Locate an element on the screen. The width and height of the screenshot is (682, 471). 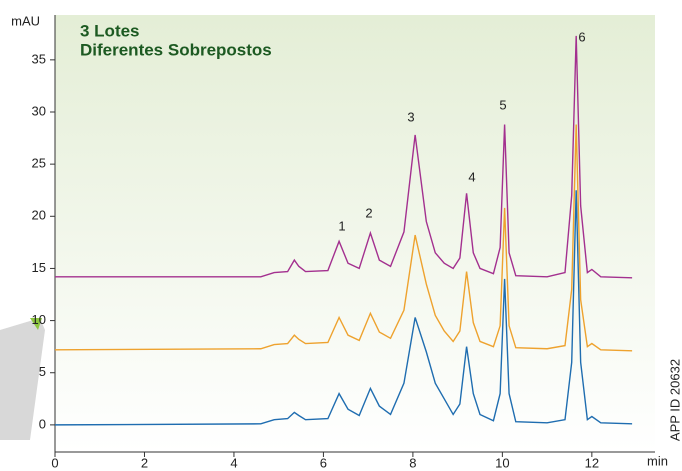
y-tick-label: 30 is located at coordinates (39, 110).